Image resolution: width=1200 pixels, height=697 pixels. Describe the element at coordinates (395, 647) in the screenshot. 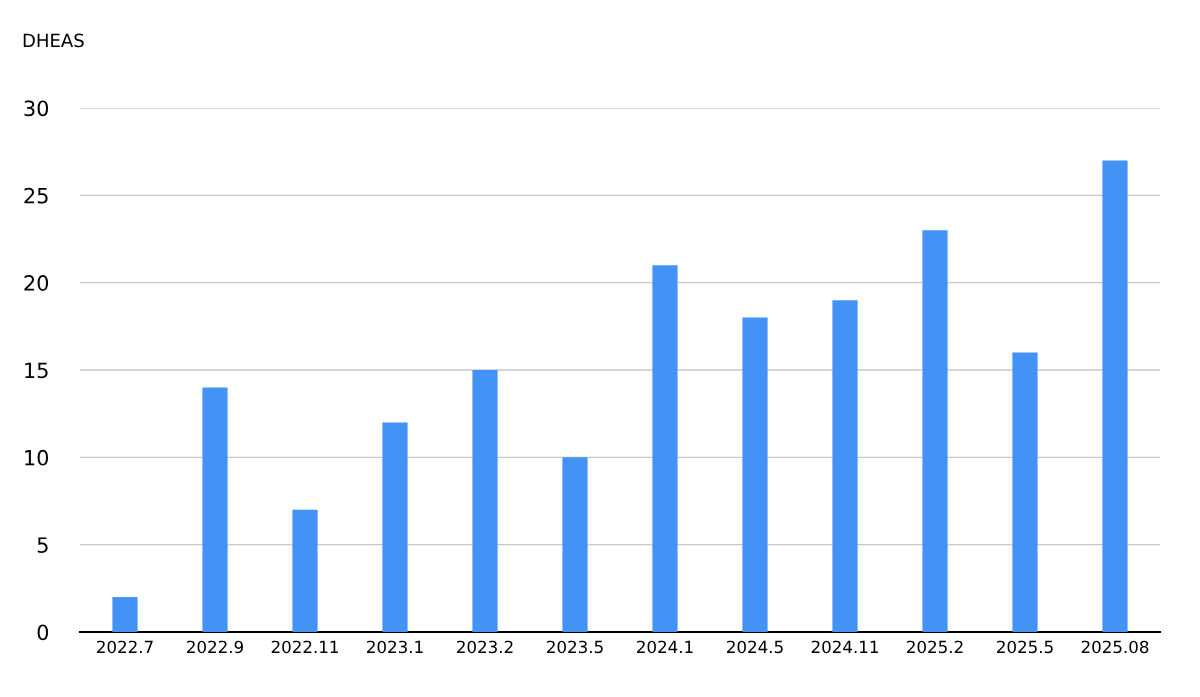

I see `x-tick-label: 2023.1` at that location.